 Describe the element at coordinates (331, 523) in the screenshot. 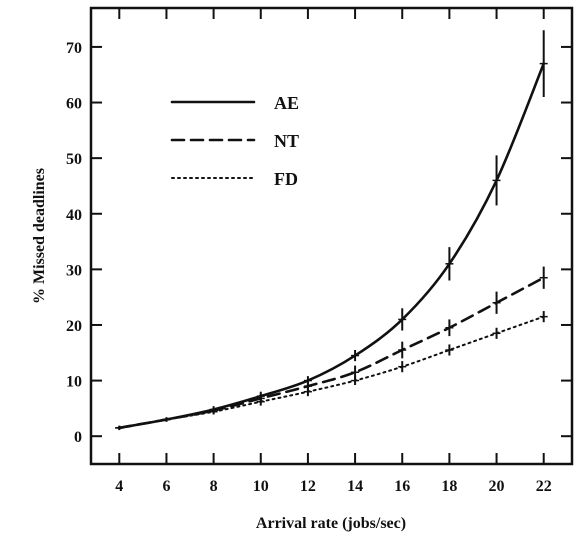

I see `x-axis-title: Arrival rate (jobs/sec)` at that location.